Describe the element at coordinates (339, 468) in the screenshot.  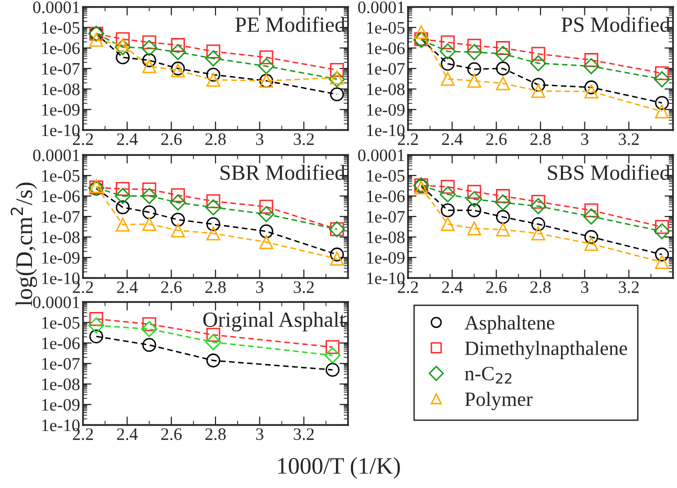
I see `x-axis-title: 1000/T (1/K)` at that location.